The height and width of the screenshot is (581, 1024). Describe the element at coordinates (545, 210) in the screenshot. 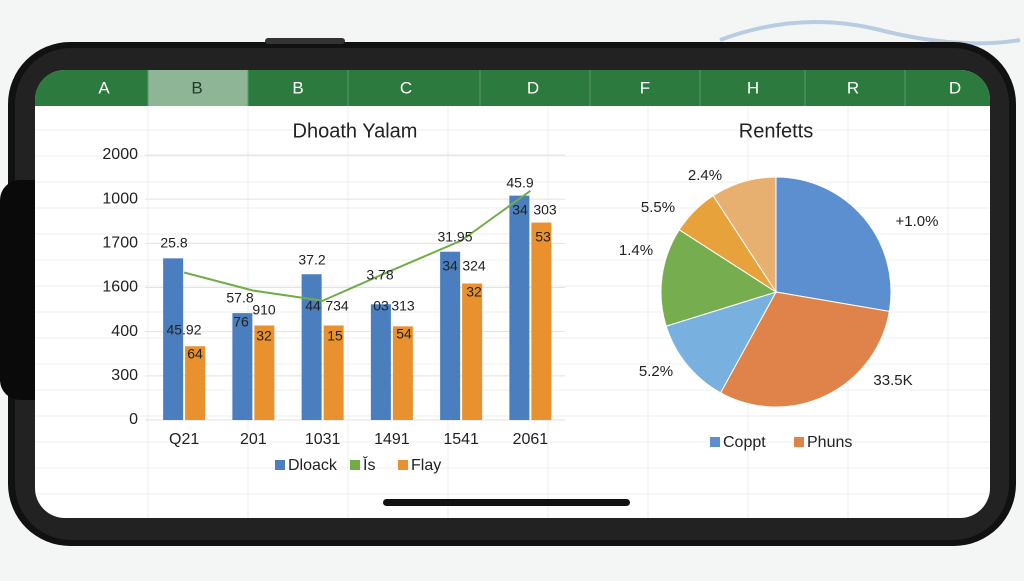

I see `data-label: 303` at that location.